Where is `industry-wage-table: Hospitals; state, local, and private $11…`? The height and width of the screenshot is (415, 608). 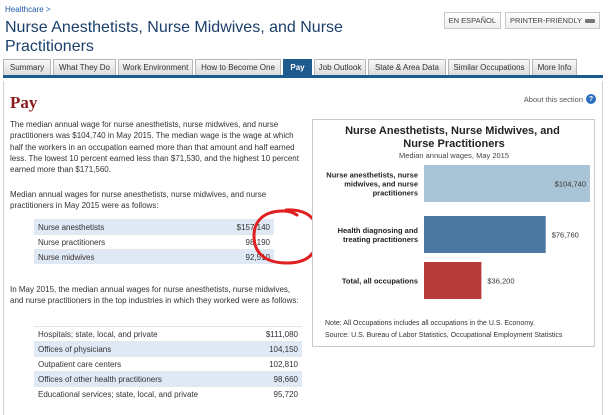 industry-wage-table: Hospitals; state, local, and private $11… is located at coordinates (168, 363).